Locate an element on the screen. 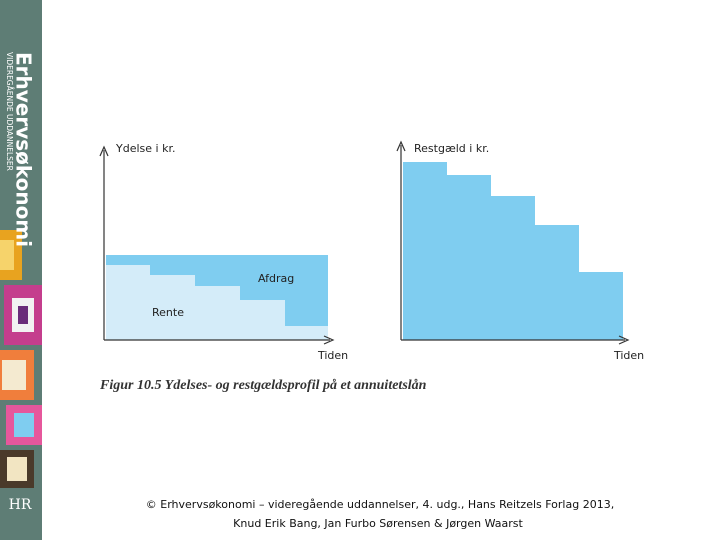 This screenshot has height=540, width=720. area-label: Rente is located at coordinates (168, 312).